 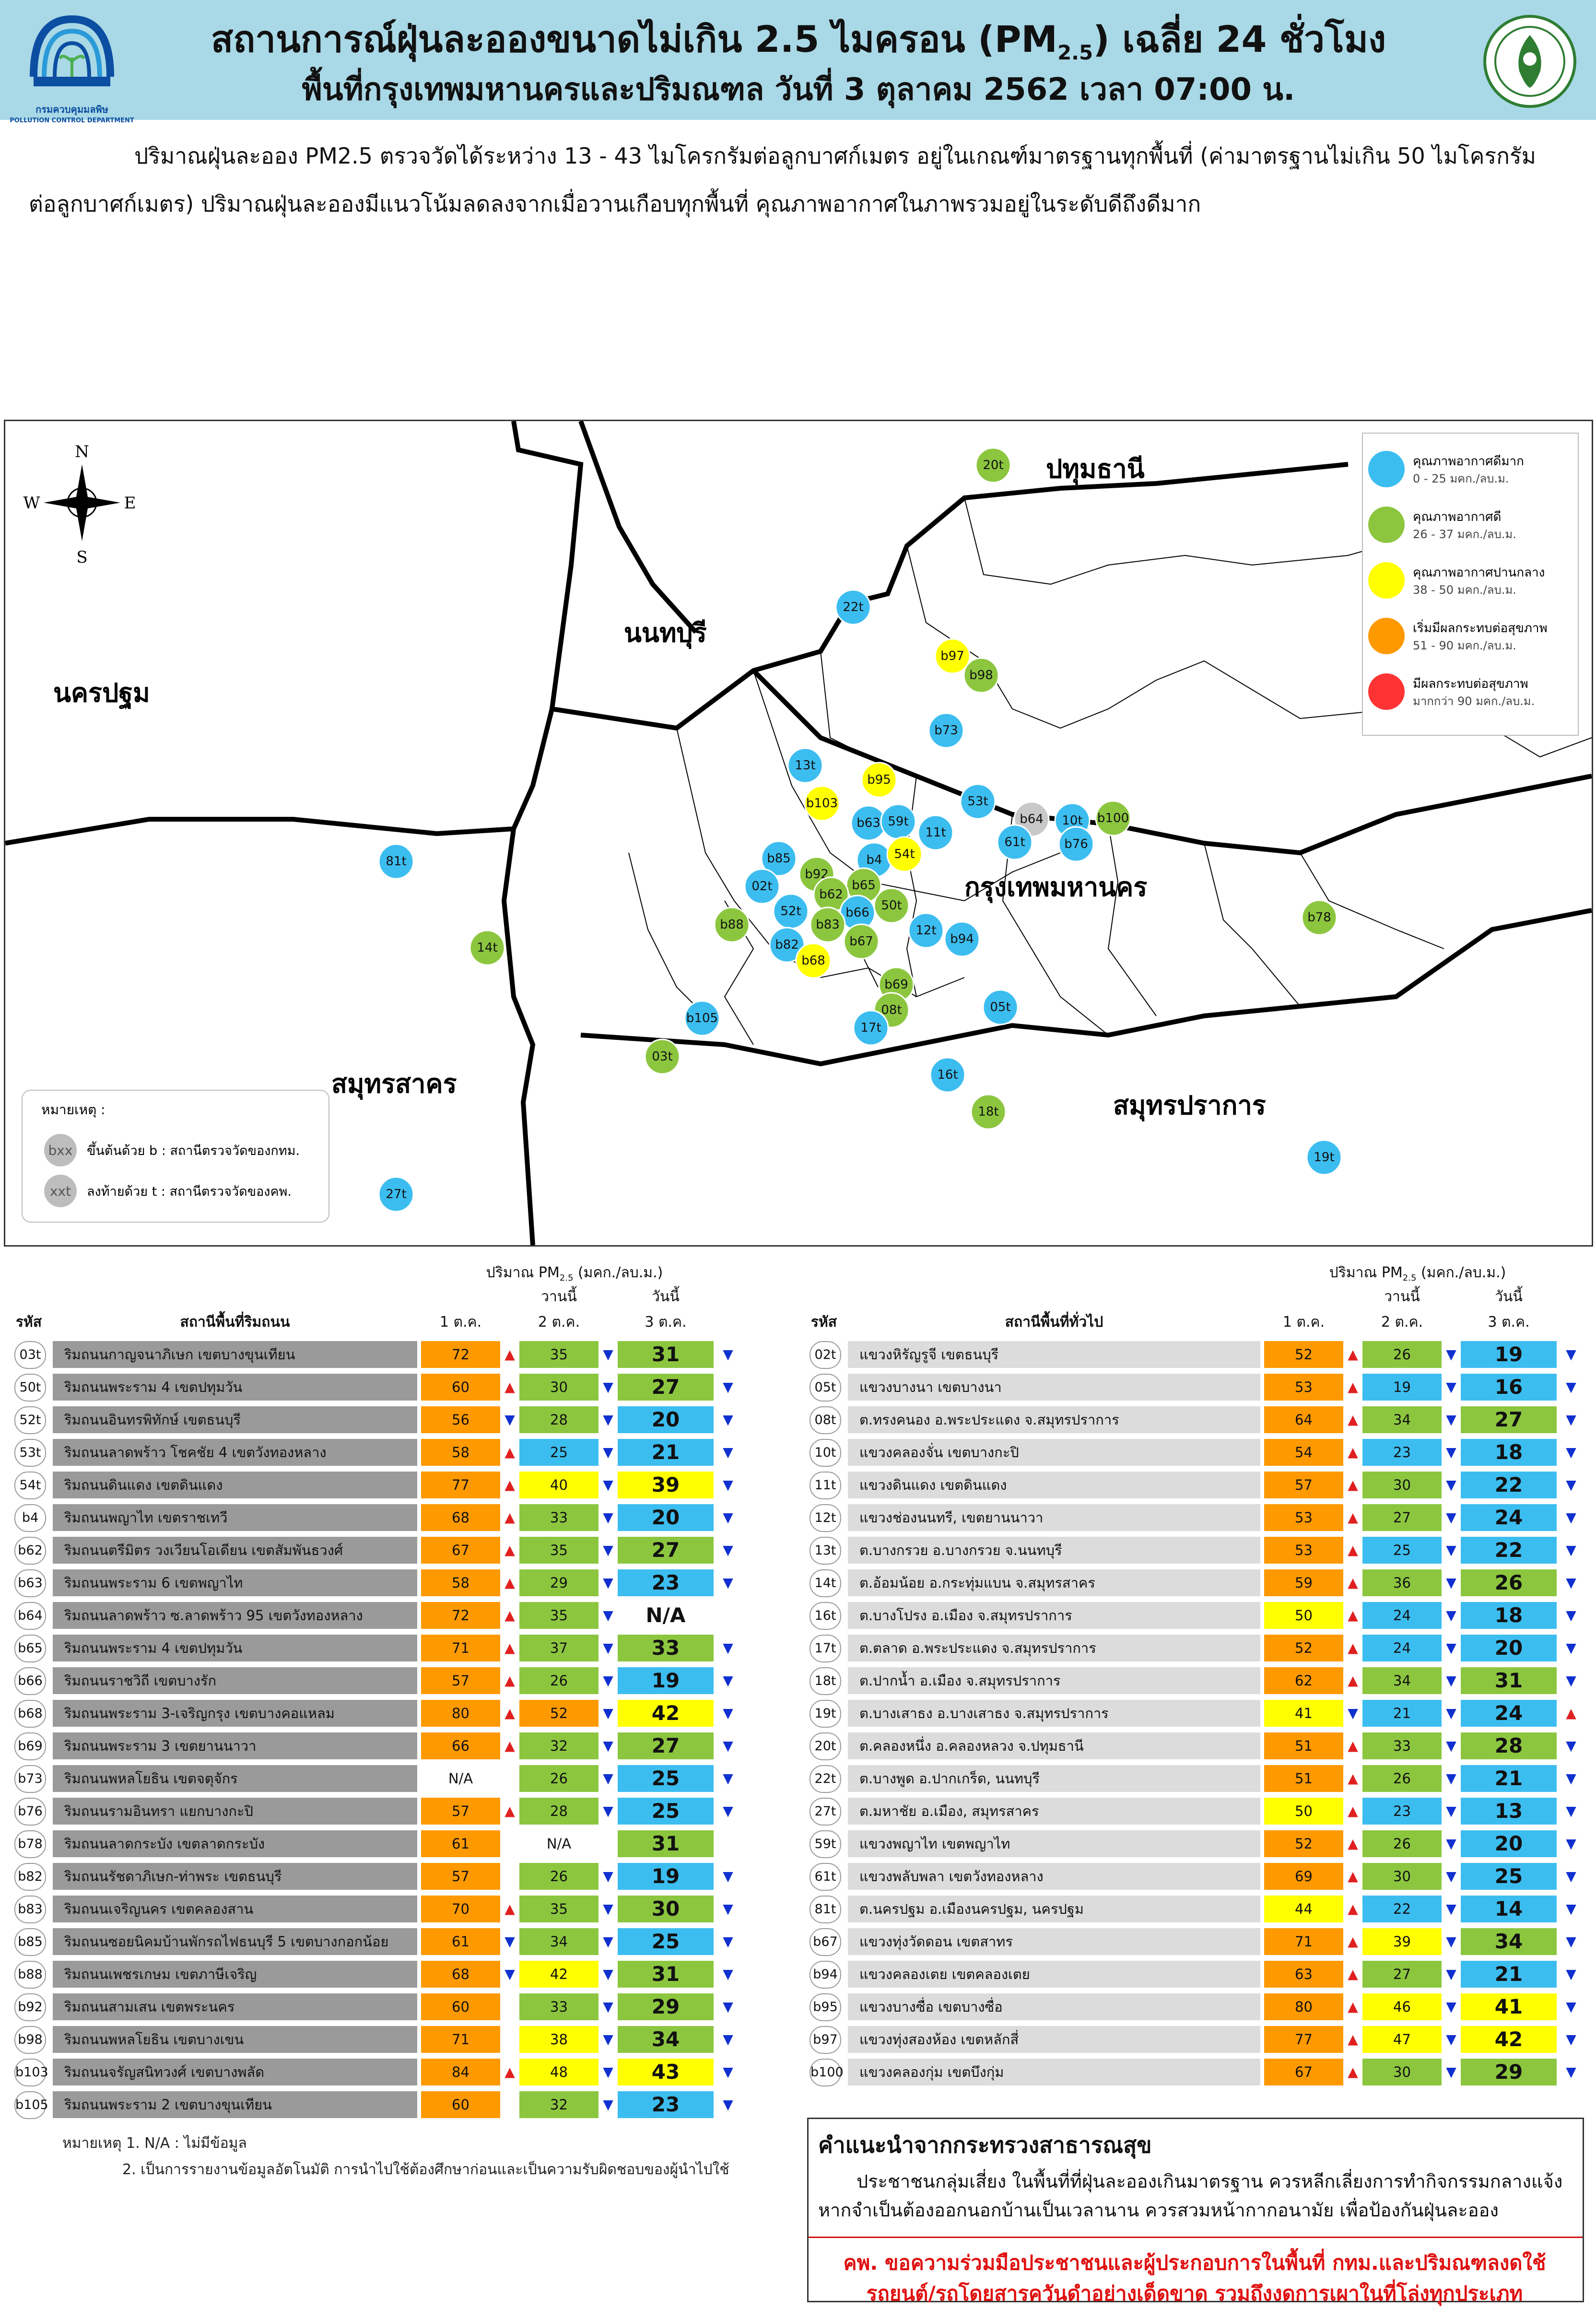 What do you see at coordinates (460, 1322) in the screenshot?
I see `table-header-d1: 1 ต.ค.` at bounding box center [460, 1322].